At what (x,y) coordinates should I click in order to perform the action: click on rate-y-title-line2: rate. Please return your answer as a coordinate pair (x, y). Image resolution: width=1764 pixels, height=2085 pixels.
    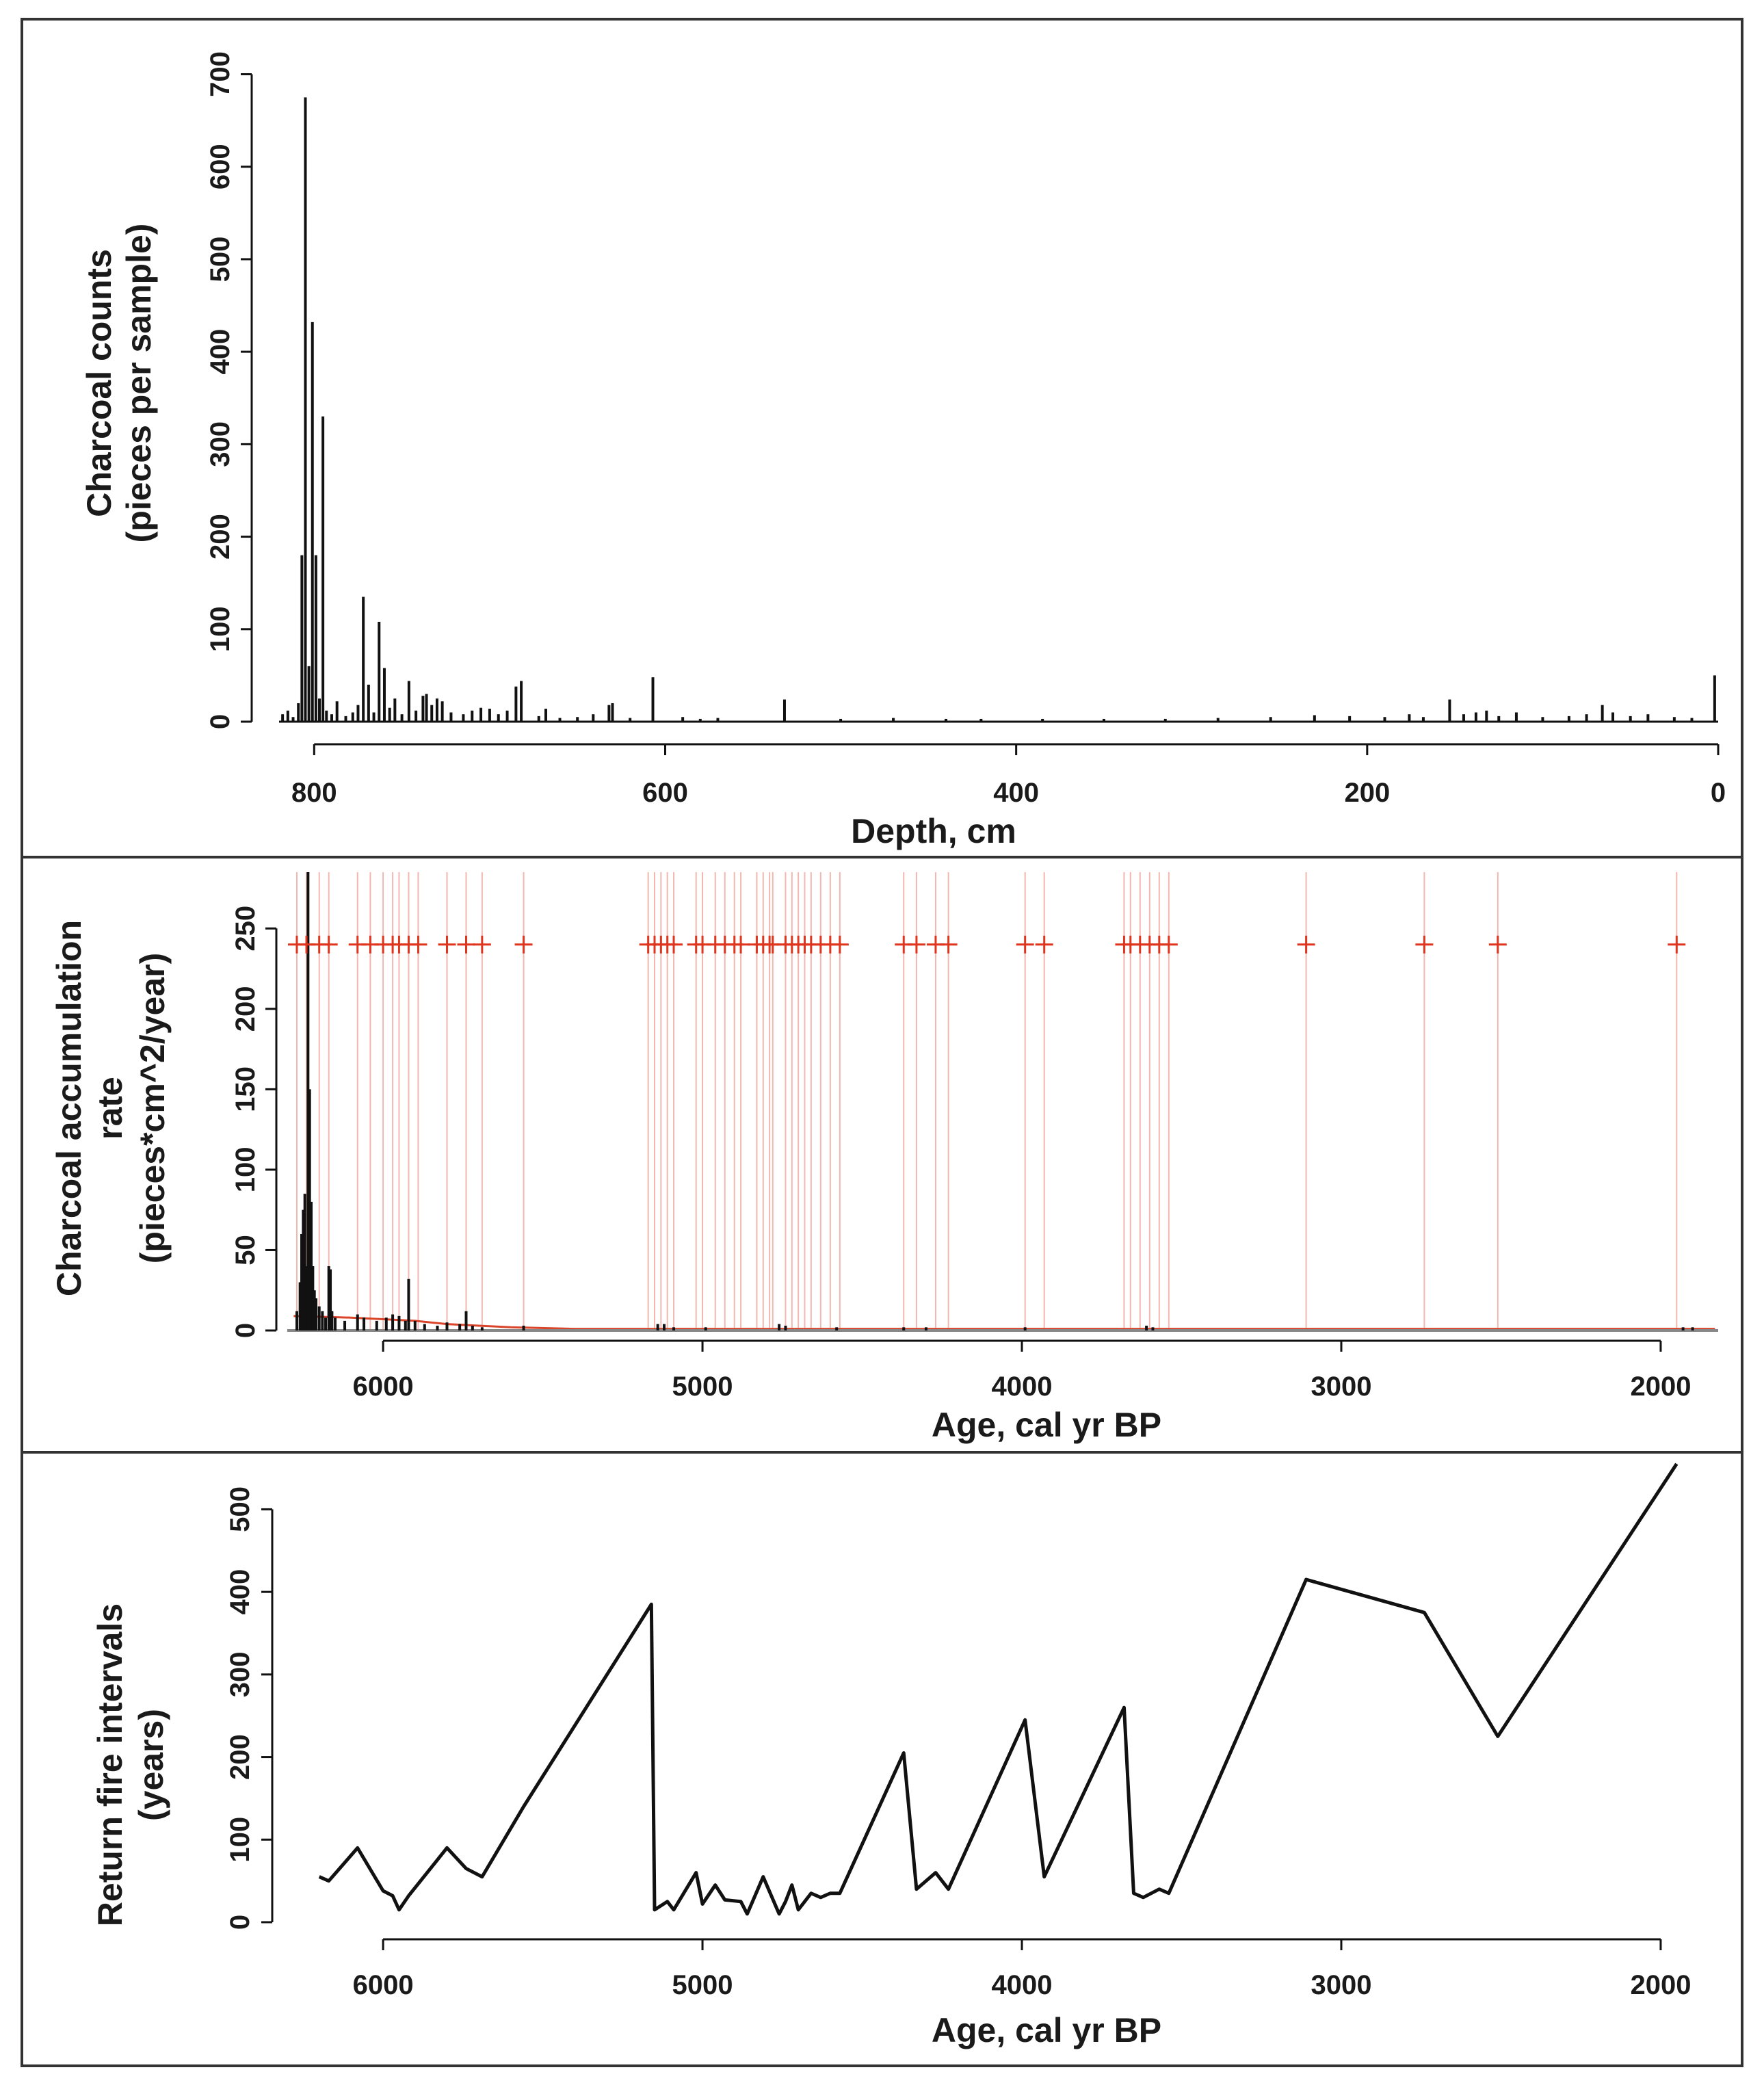
    Looking at the image, I should click on (110, 1108).